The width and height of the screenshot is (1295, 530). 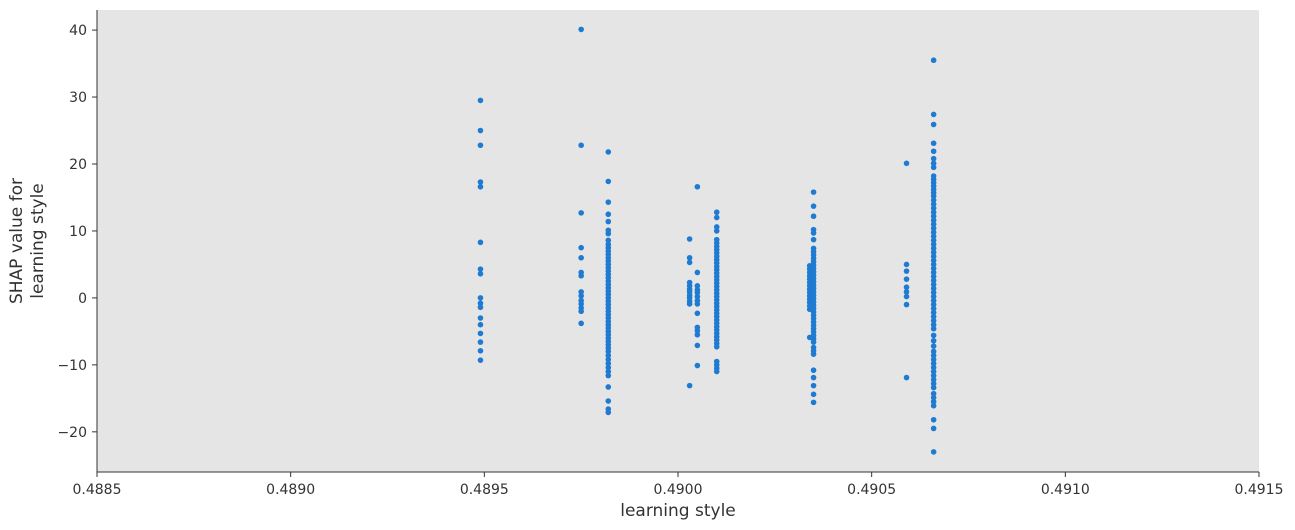 What do you see at coordinates (1259, 490) in the screenshot?
I see `x-tick-label: 0.4915` at bounding box center [1259, 490].